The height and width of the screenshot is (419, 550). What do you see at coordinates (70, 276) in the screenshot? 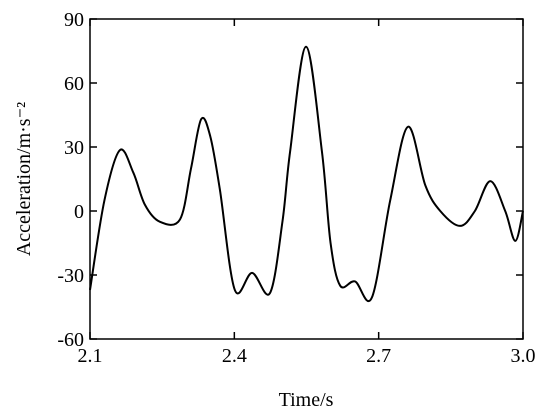
I see `y-tick-label: -30` at bounding box center [70, 276].